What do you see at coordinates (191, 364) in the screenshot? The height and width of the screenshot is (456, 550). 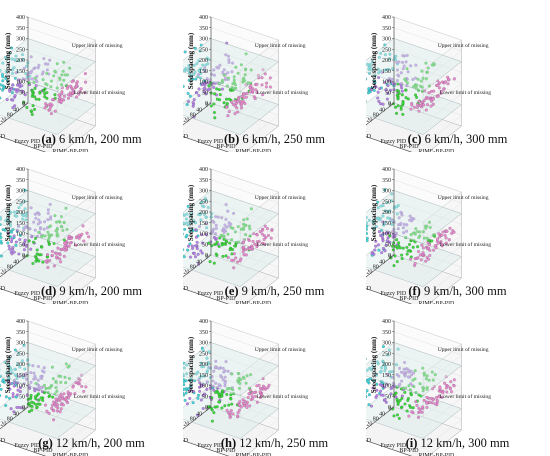 I see `z-axis-label: Seed spacing (mm)` at bounding box center [191, 364].